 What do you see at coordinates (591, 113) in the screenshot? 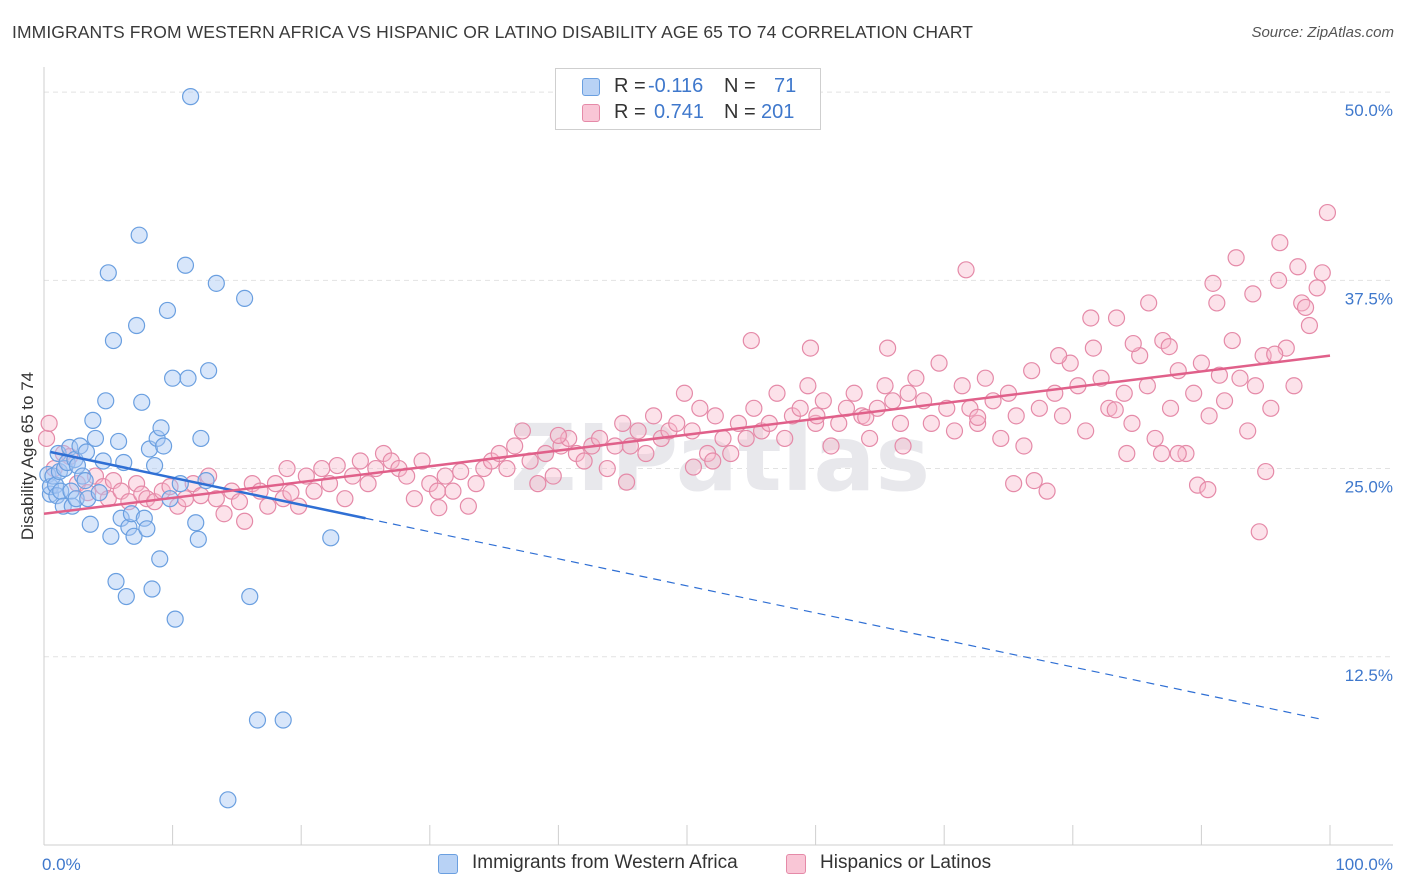
I see `legend-swatch-pink` at bounding box center [591, 113].